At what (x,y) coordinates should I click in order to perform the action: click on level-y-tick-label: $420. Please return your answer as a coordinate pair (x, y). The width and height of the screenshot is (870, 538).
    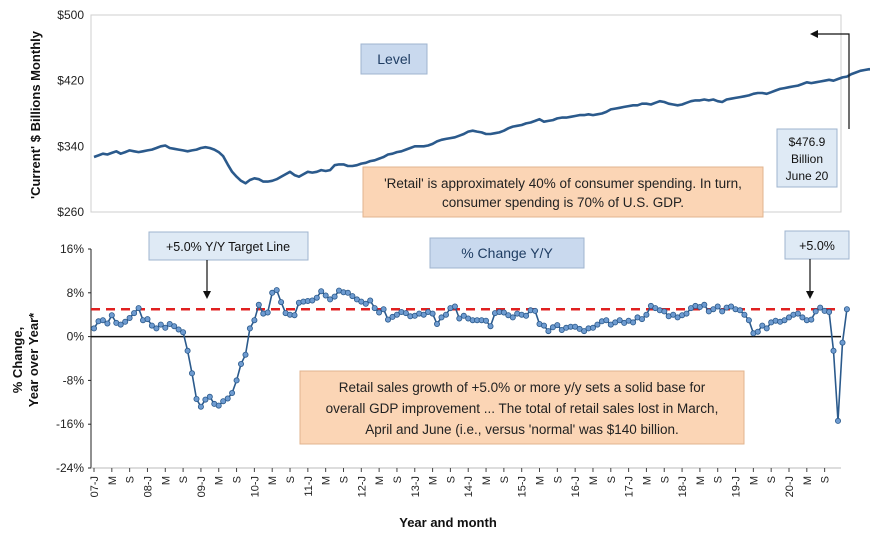
    Looking at the image, I should click on (70, 81).